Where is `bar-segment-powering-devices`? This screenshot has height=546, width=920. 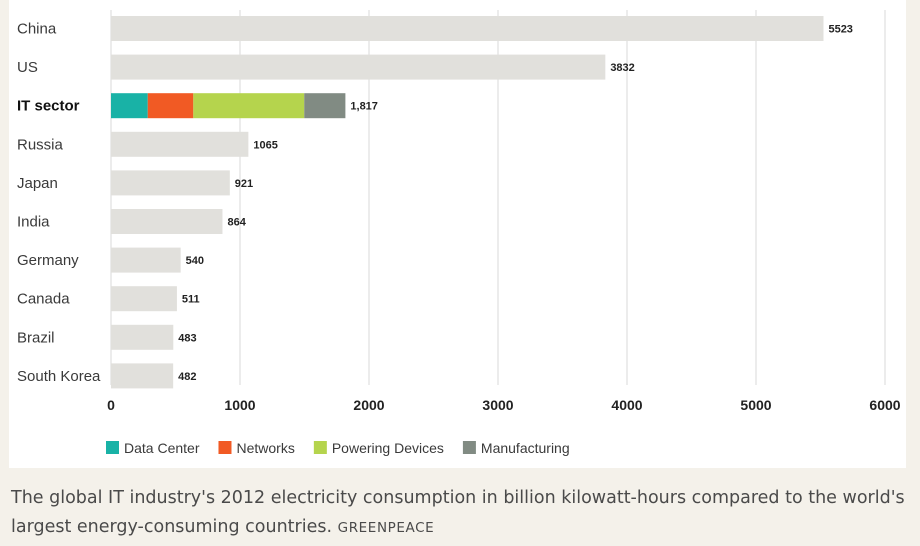 bar-segment-powering-devices is located at coordinates (249, 106).